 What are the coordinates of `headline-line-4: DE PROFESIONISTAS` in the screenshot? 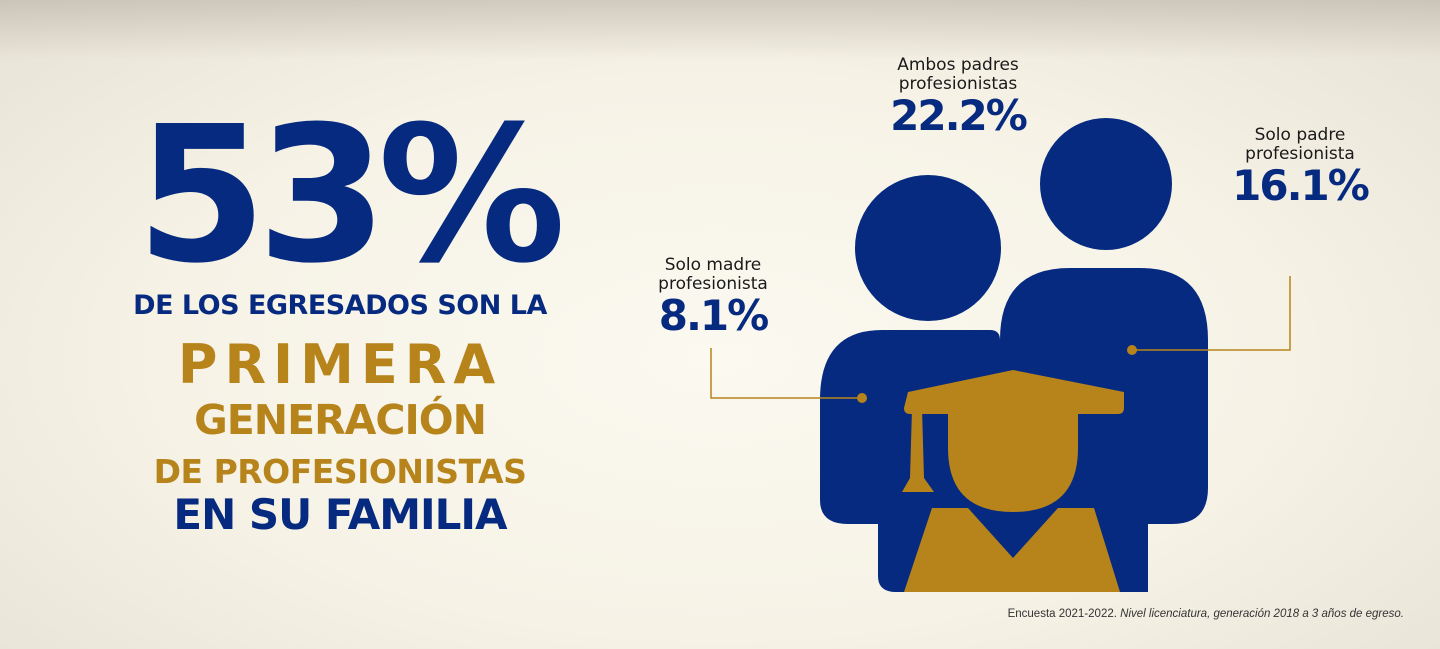 It's located at (340, 471).